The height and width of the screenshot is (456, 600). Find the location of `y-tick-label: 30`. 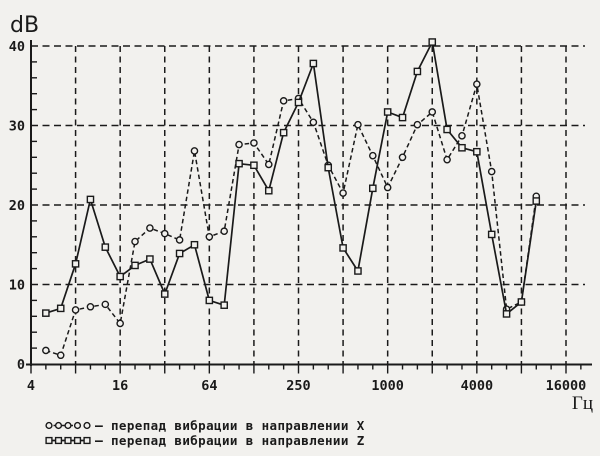

y-tick-label: 30 is located at coordinates (17, 127).